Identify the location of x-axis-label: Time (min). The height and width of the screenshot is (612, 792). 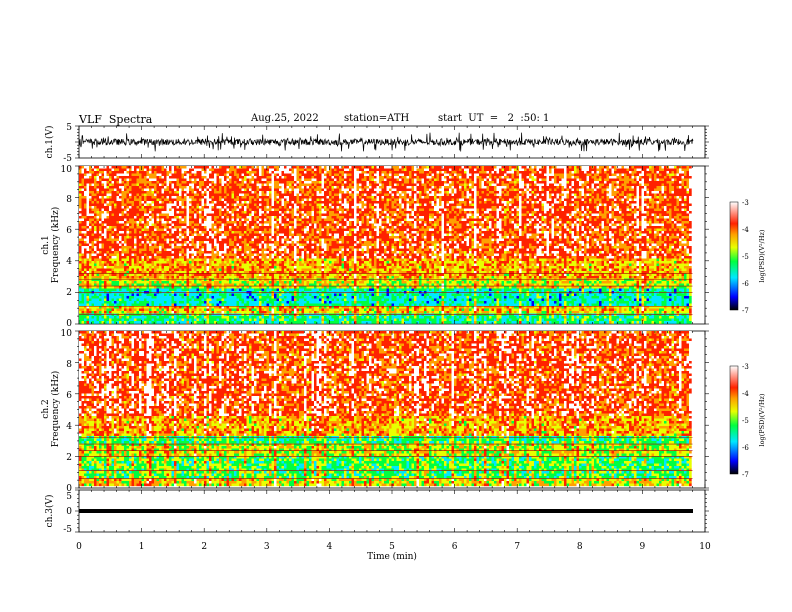
(392, 556).